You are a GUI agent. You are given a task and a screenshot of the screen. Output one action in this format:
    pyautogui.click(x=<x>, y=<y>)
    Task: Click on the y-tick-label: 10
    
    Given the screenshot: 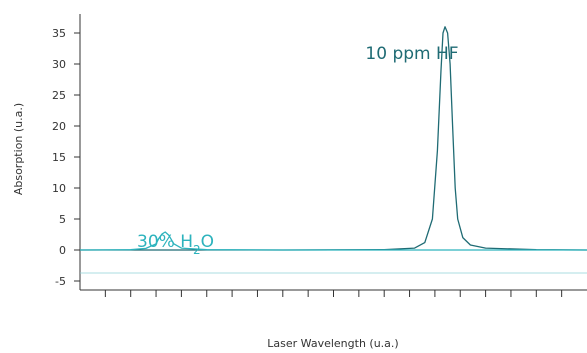 What is the action you would take?
    pyautogui.click(x=59, y=188)
    